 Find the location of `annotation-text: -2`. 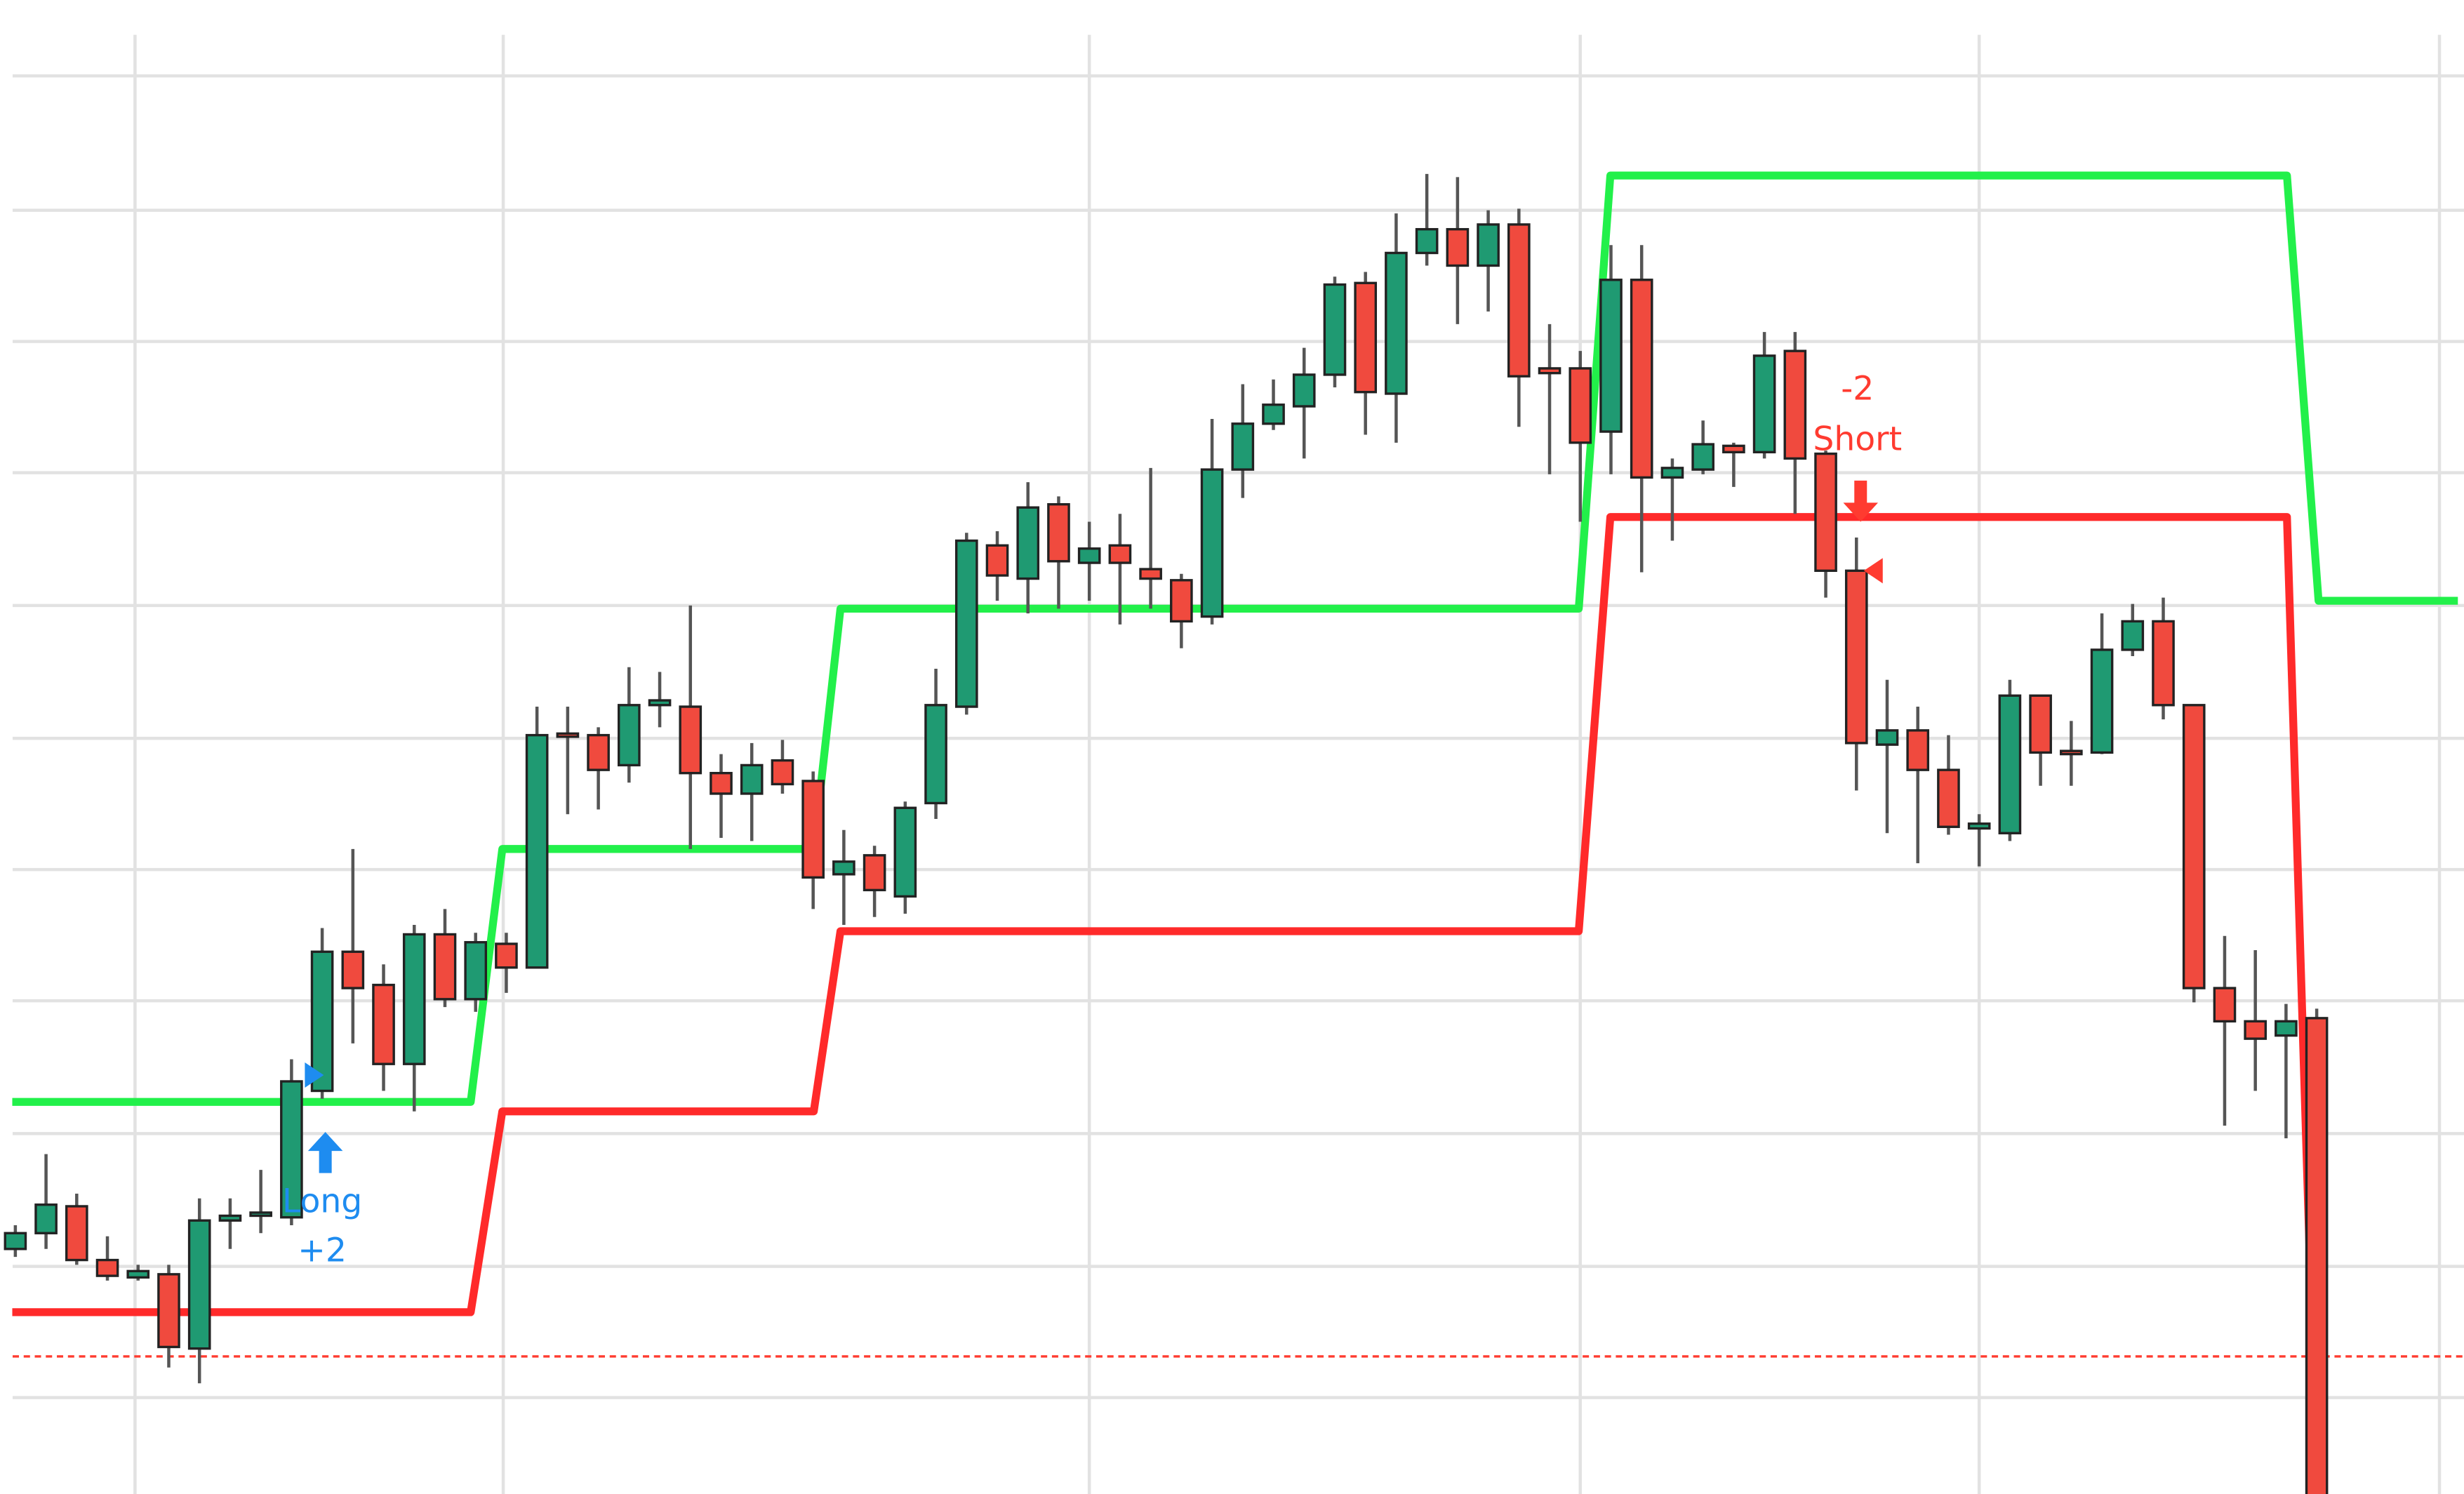

annotation-text: -2 is located at coordinates (1857, 388).